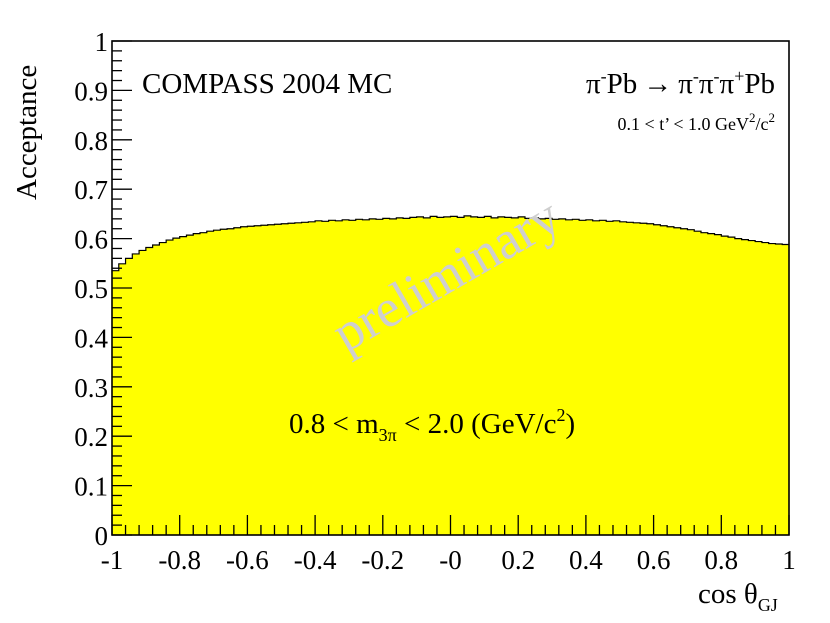 The height and width of the screenshot is (623, 830). I want to click on t-cut-mid: /c, so click(762, 124).